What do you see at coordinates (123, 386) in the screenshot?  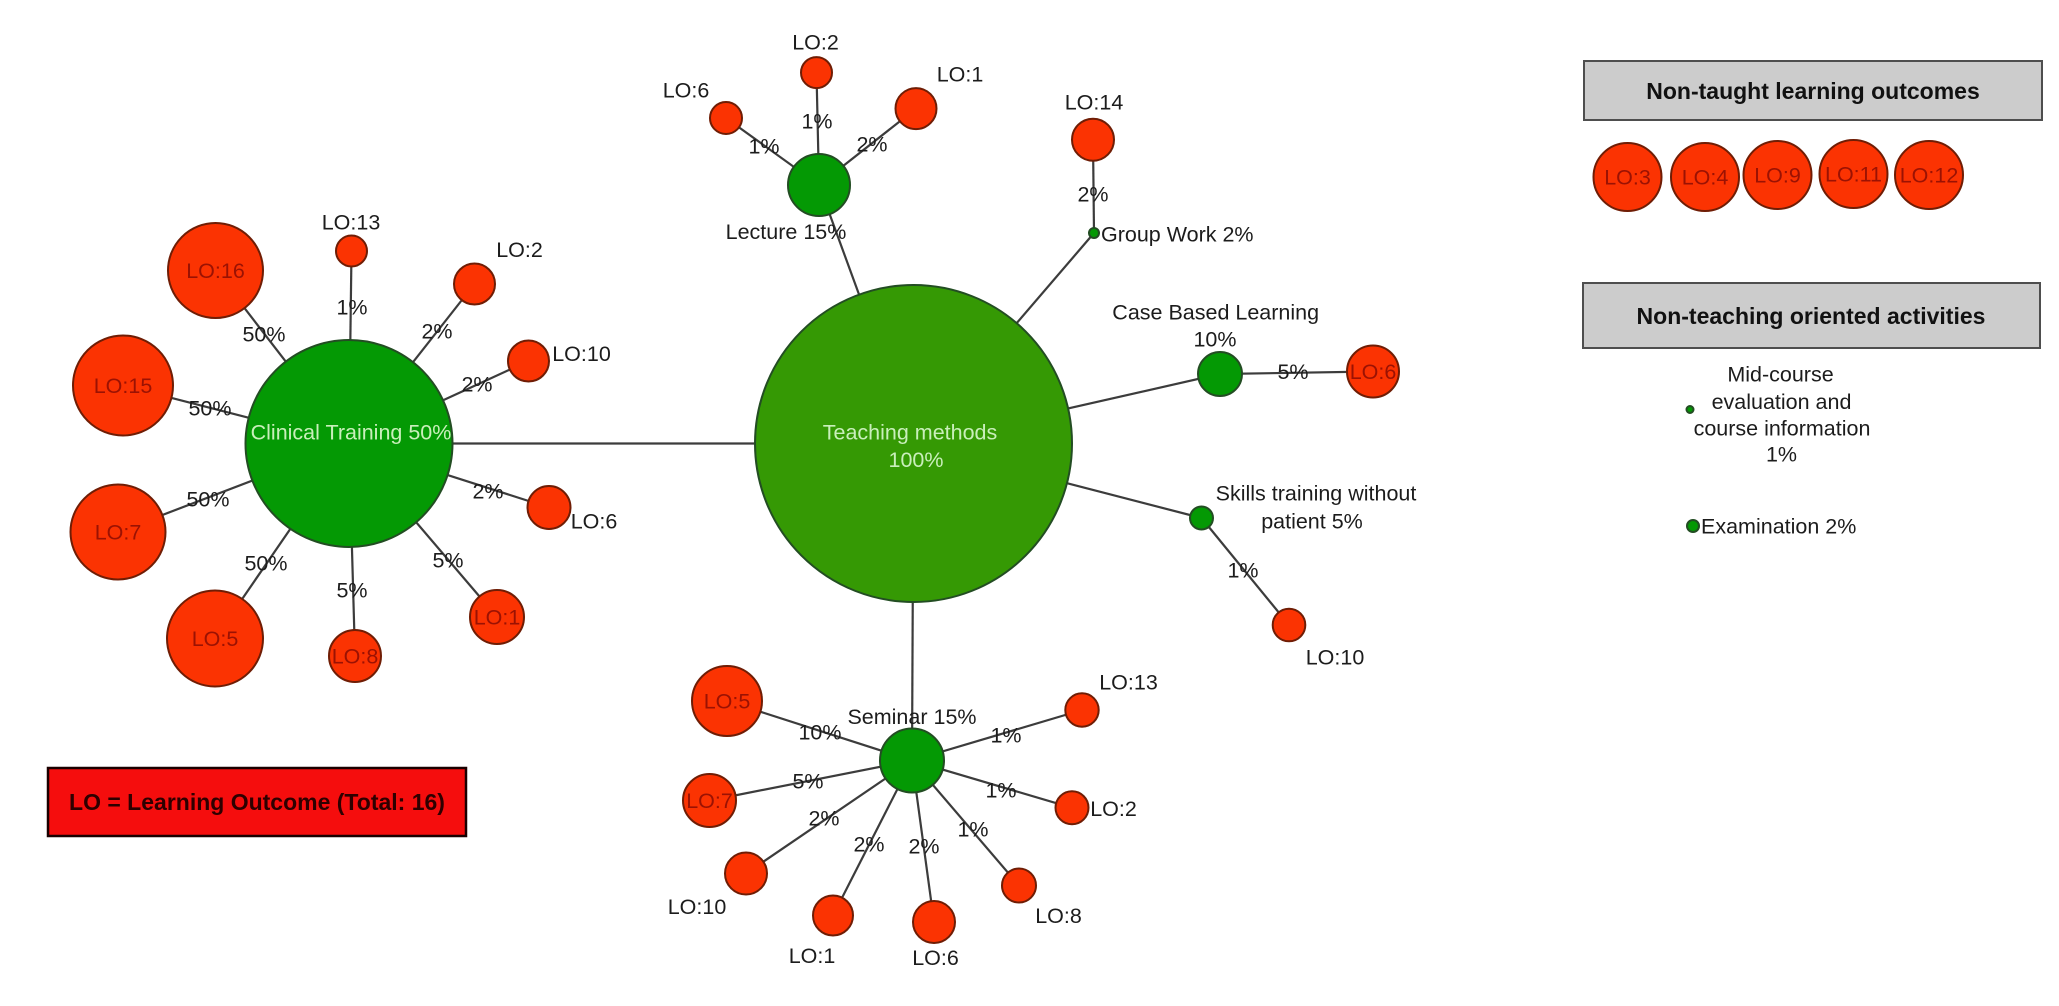 I see `svg-text: LO:15` at bounding box center [123, 386].